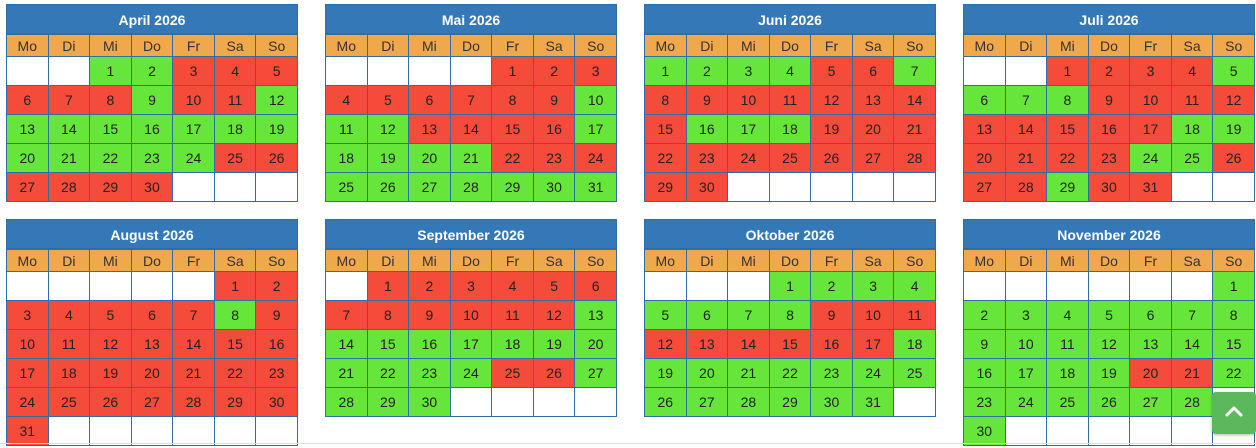 Image resolution: width=1256 pixels, height=448 pixels. Describe the element at coordinates (748, 402) in the screenshot. I see `day-cell-free: 28` at that location.